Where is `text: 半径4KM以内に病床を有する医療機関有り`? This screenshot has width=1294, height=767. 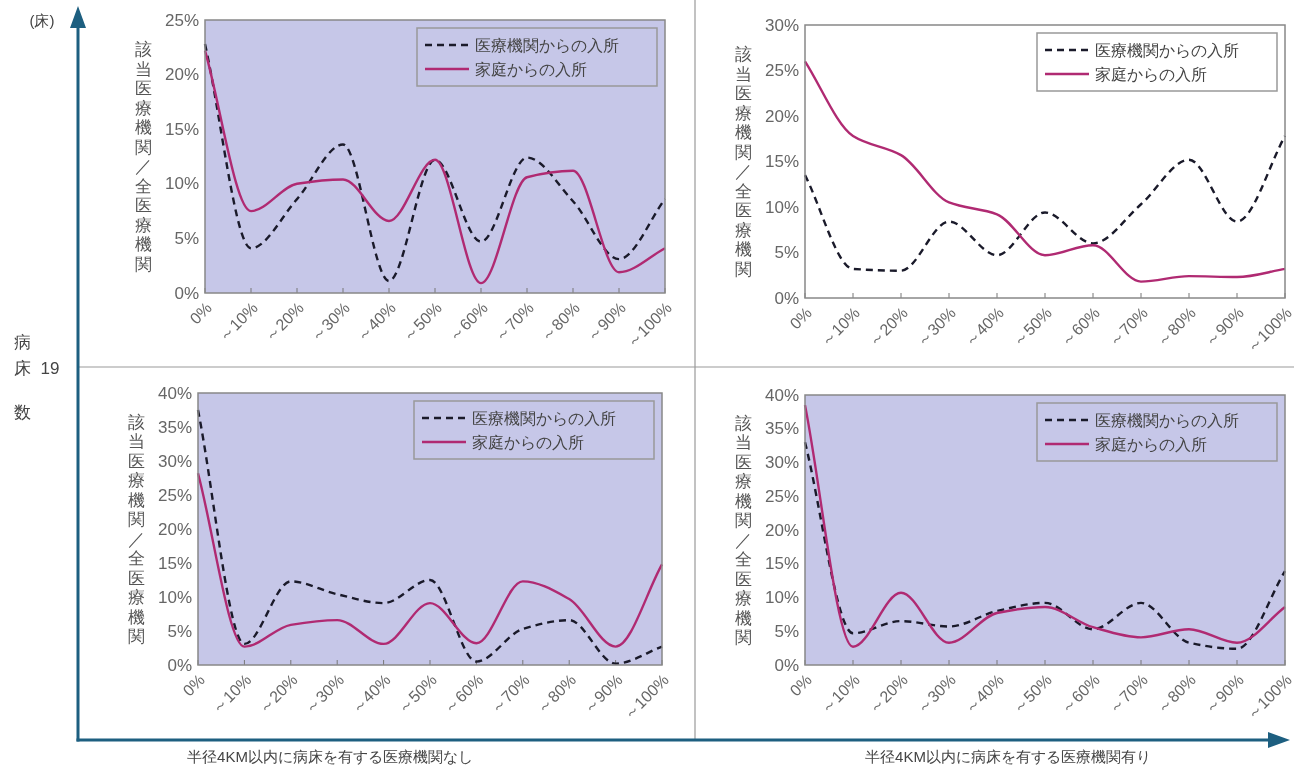
text: 半径4KM以内に病床を有する医療機関有り is located at coordinates (1008, 756).